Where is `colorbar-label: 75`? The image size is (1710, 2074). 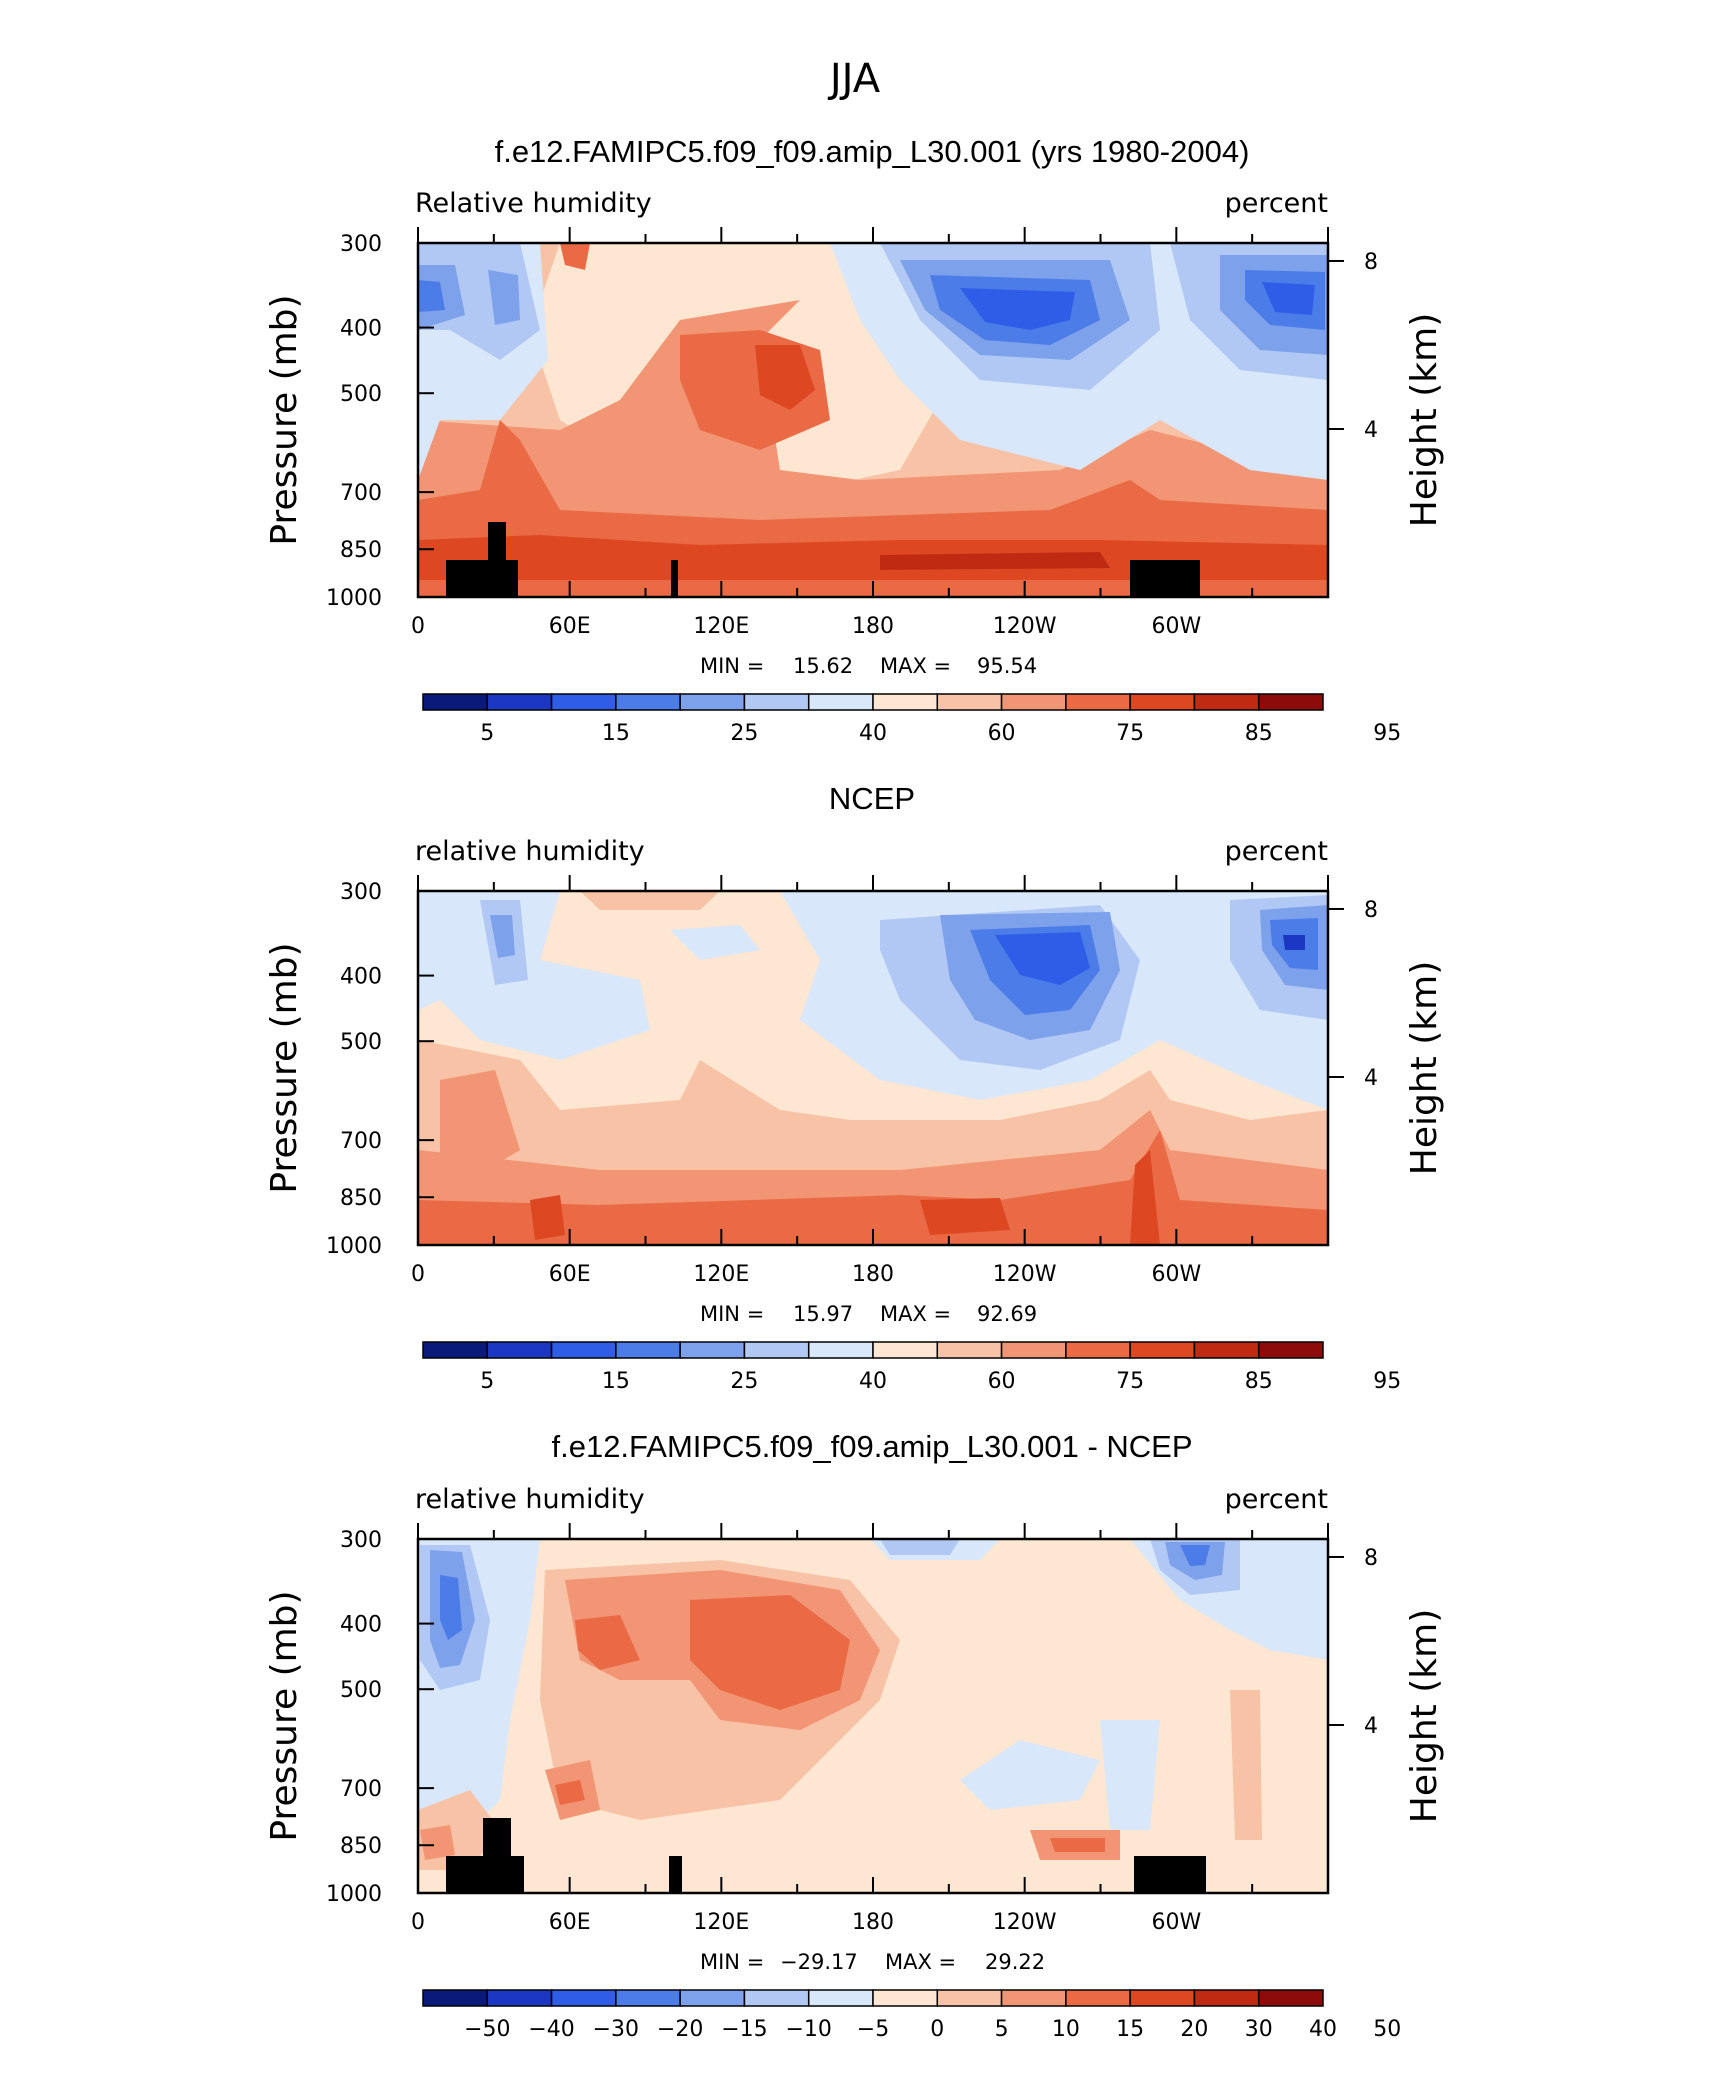
colorbar-label: 75 is located at coordinates (1130, 733).